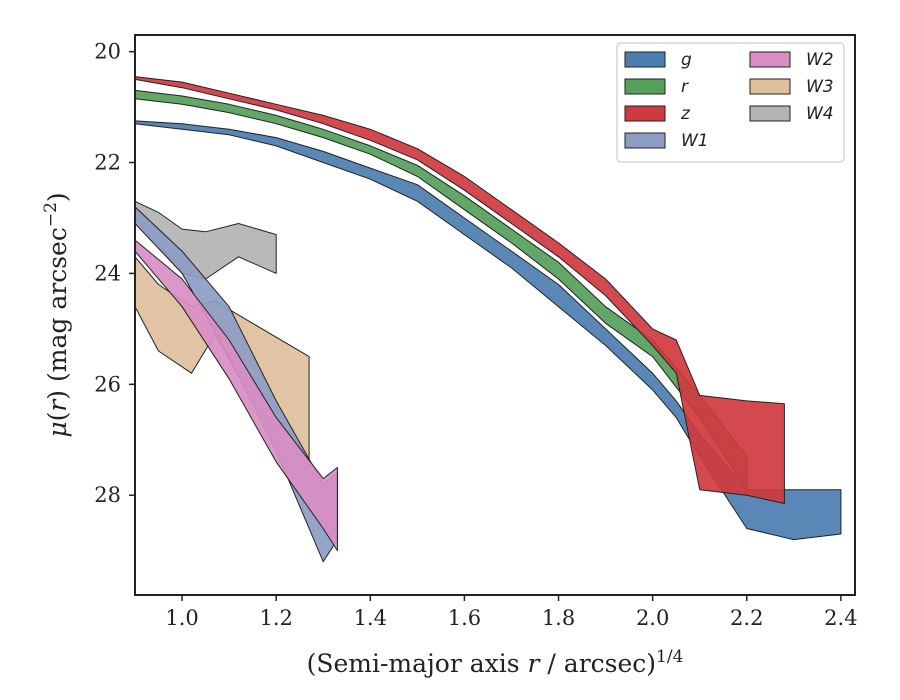 The image size is (900, 700). What do you see at coordinates (558, 618) in the screenshot?
I see `x-tick-label: 1.8` at bounding box center [558, 618].